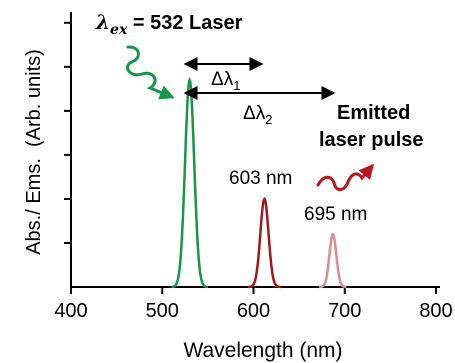  Describe the element at coordinates (222, 79) in the screenshot. I see `delta1-symbol: Δλ` at that location.